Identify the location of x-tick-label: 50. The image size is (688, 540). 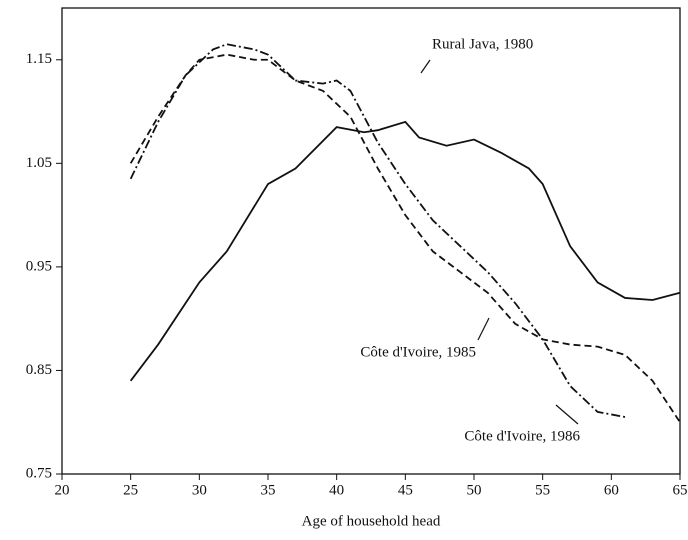
(474, 490).